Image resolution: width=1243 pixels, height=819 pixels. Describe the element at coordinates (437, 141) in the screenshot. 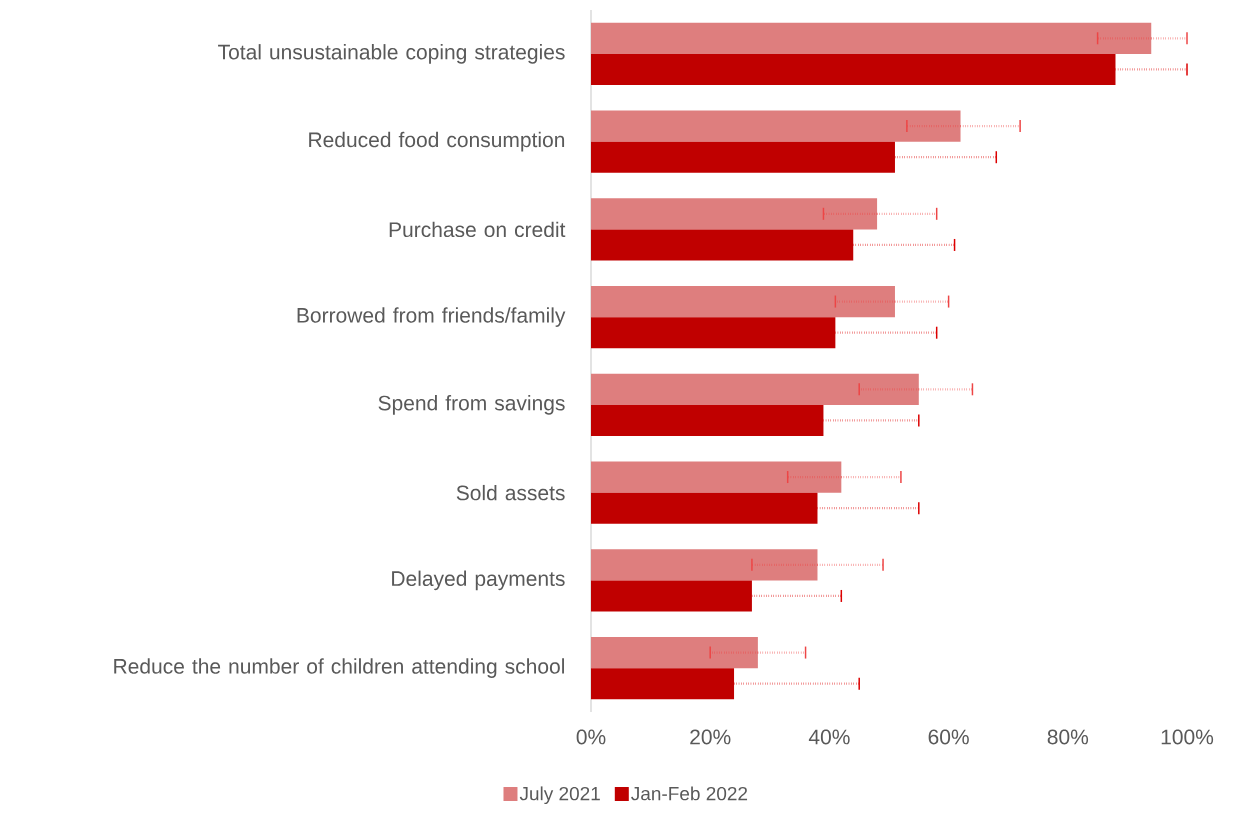

I see `y-tick-label: Reduced food consumption` at that location.